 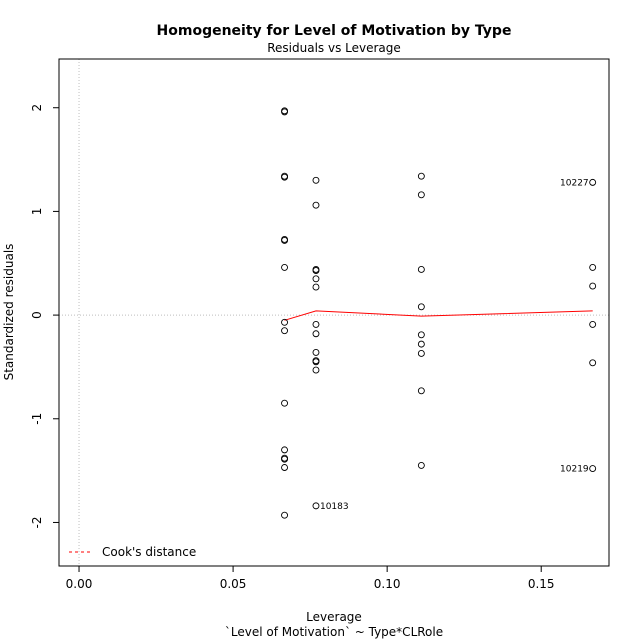 I want to click on chart-subtitle: Residuals vs Leverage, so click(x=334, y=48).